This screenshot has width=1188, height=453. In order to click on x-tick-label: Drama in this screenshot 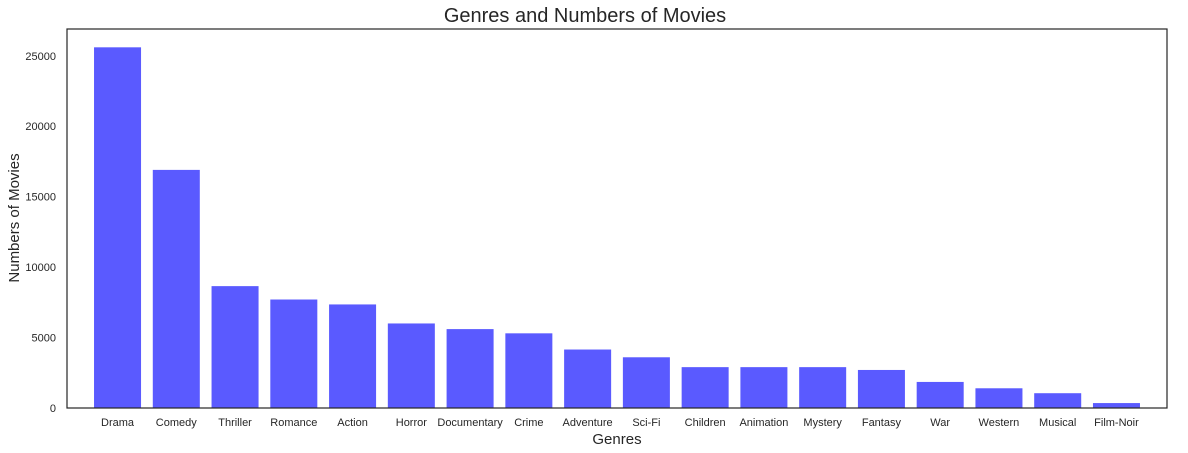, I will do `click(118, 423)`.